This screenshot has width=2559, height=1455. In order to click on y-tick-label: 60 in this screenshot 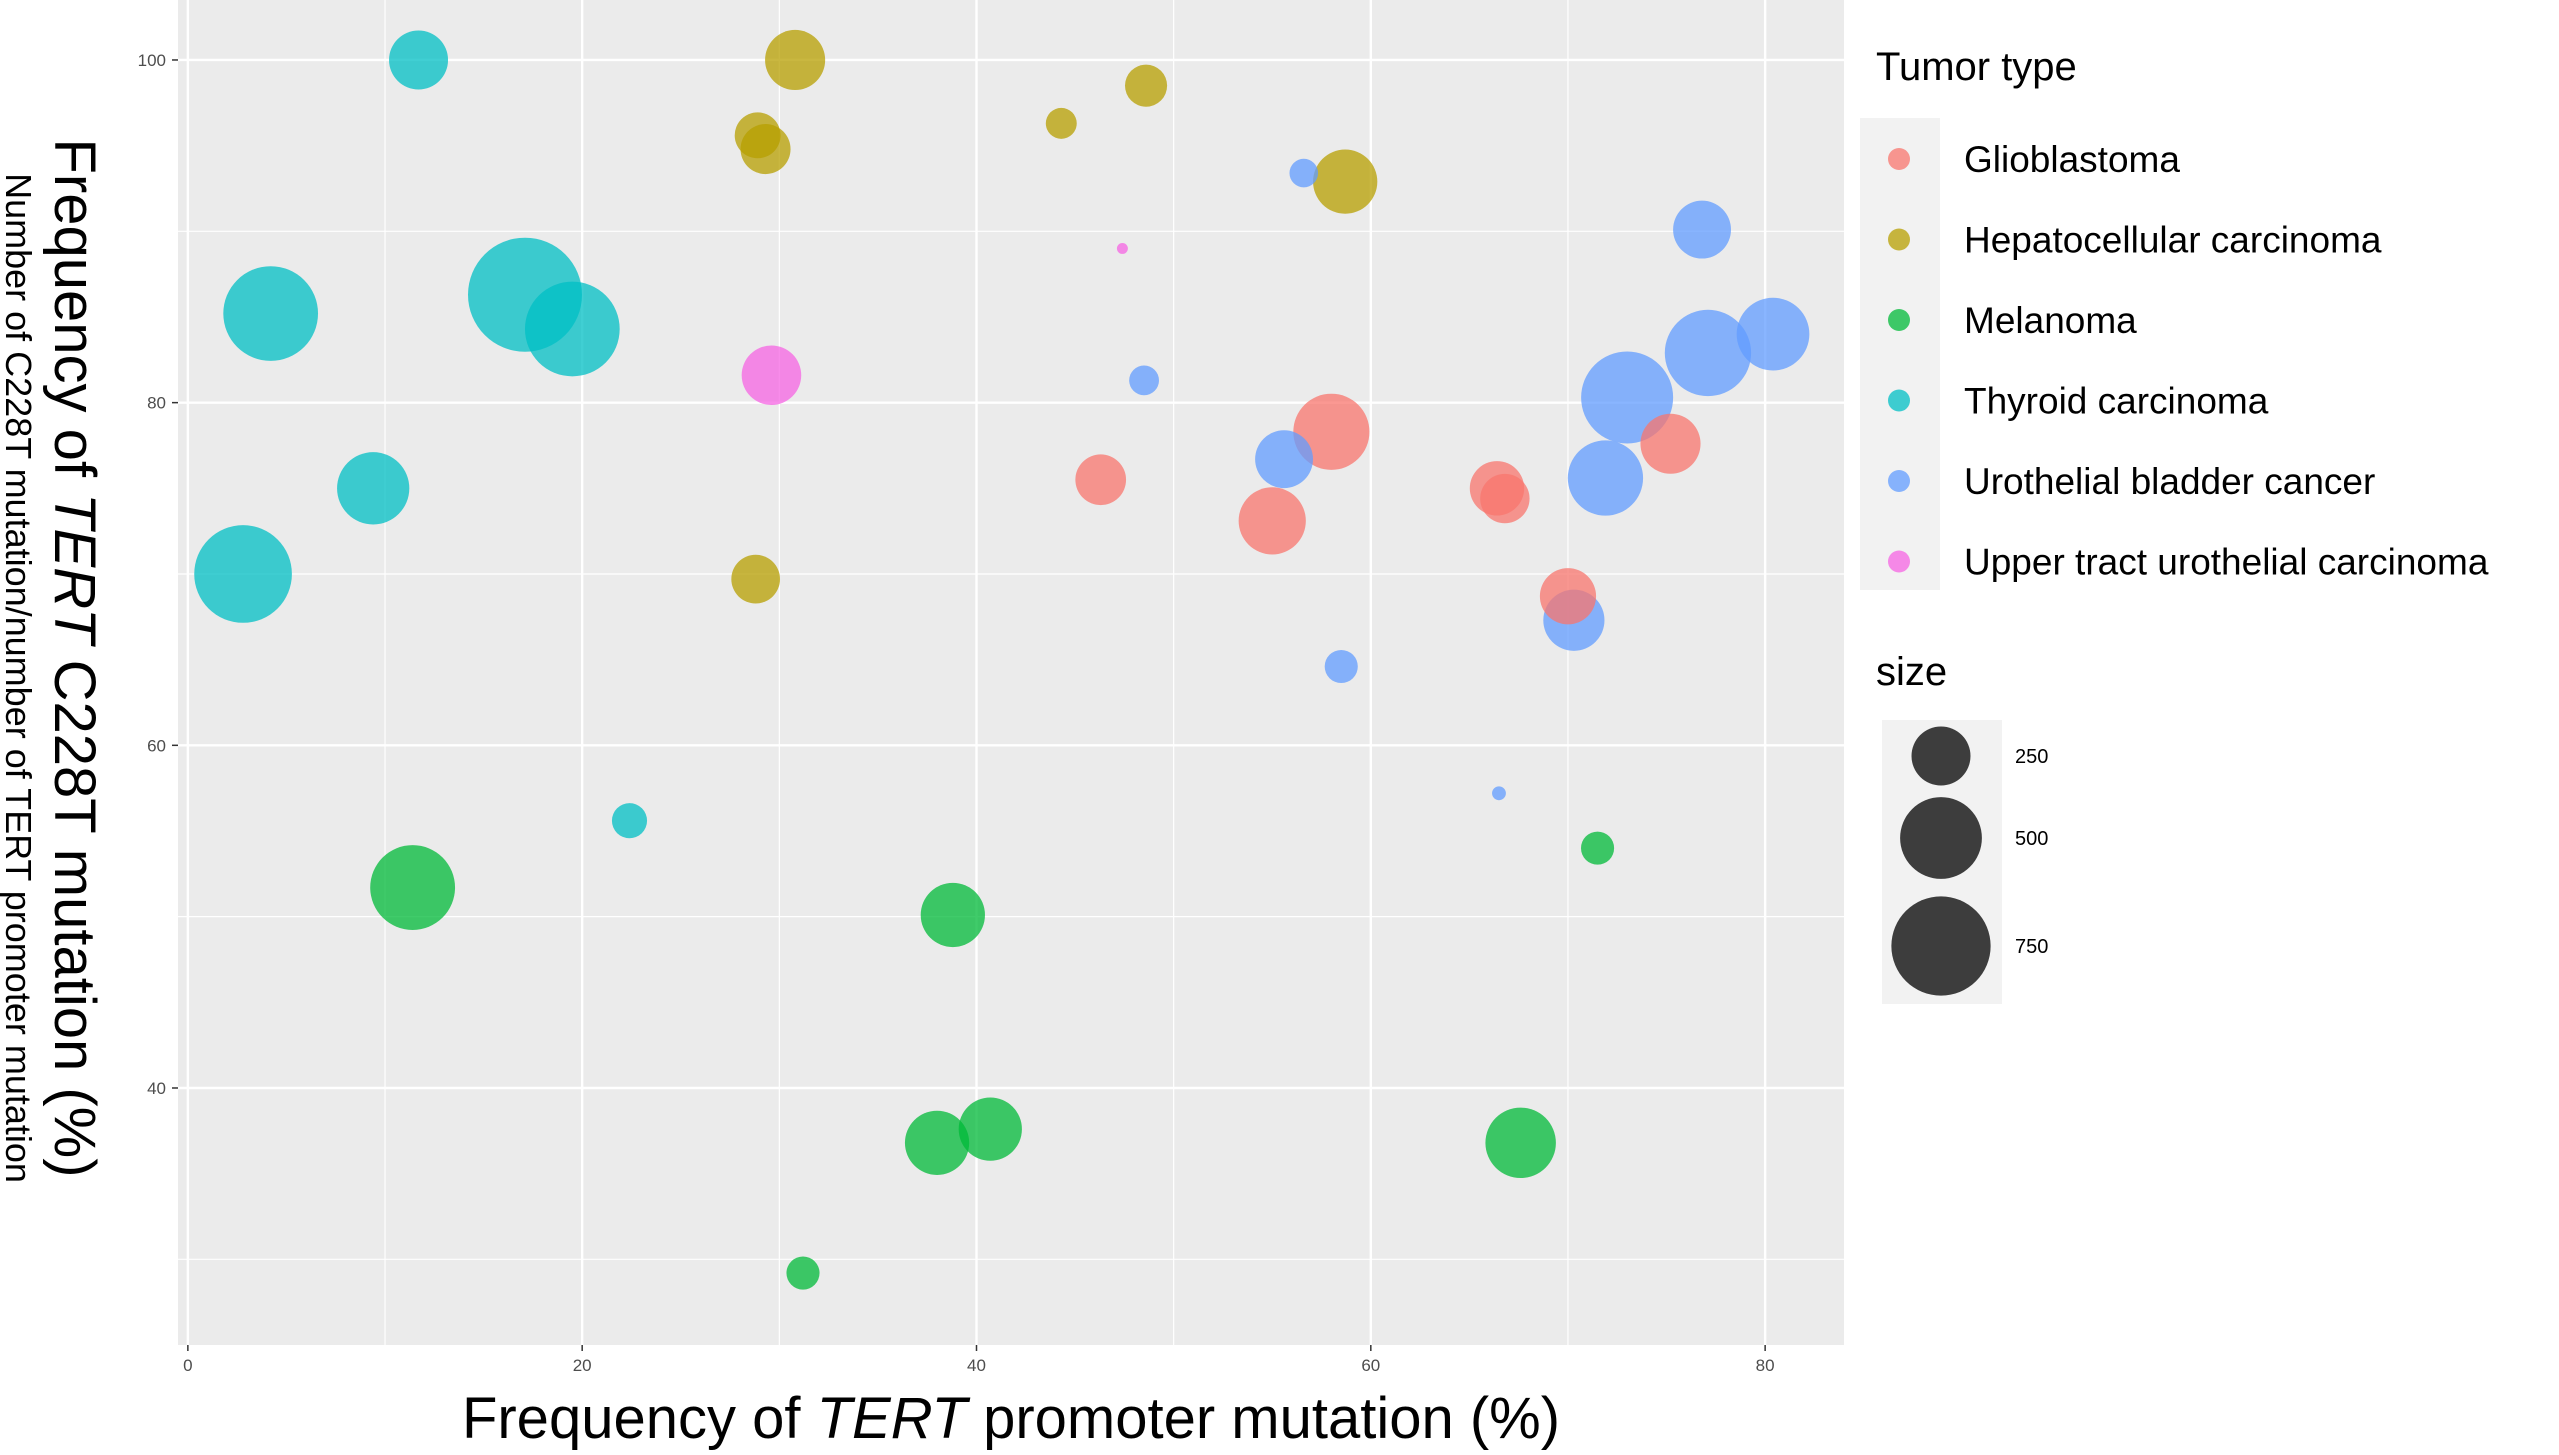, I will do `click(156, 745)`.